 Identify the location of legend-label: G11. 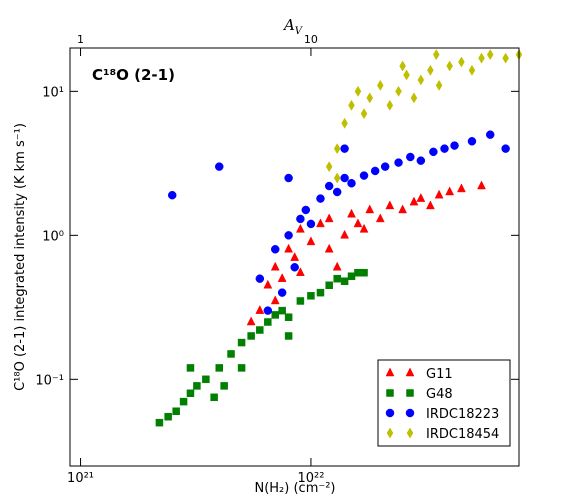
(439, 374).